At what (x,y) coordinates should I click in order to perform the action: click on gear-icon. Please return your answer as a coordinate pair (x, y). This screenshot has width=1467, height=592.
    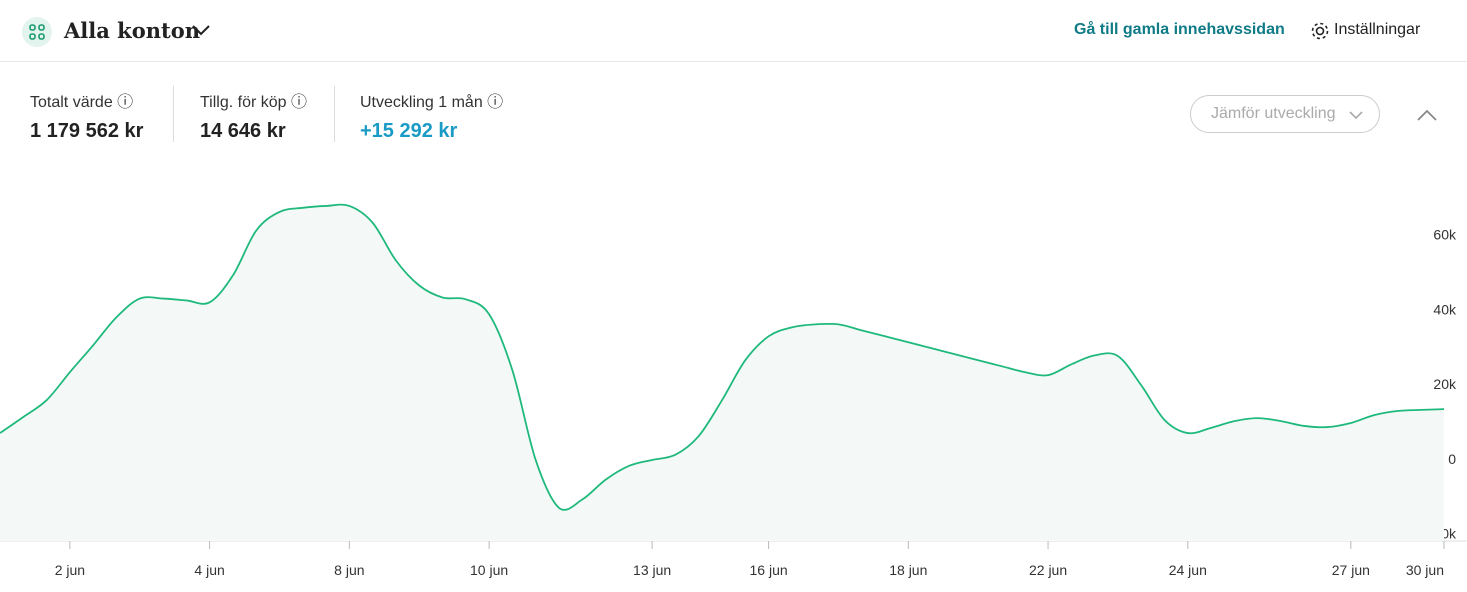
    Looking at the image, I should click on (1320, 31).